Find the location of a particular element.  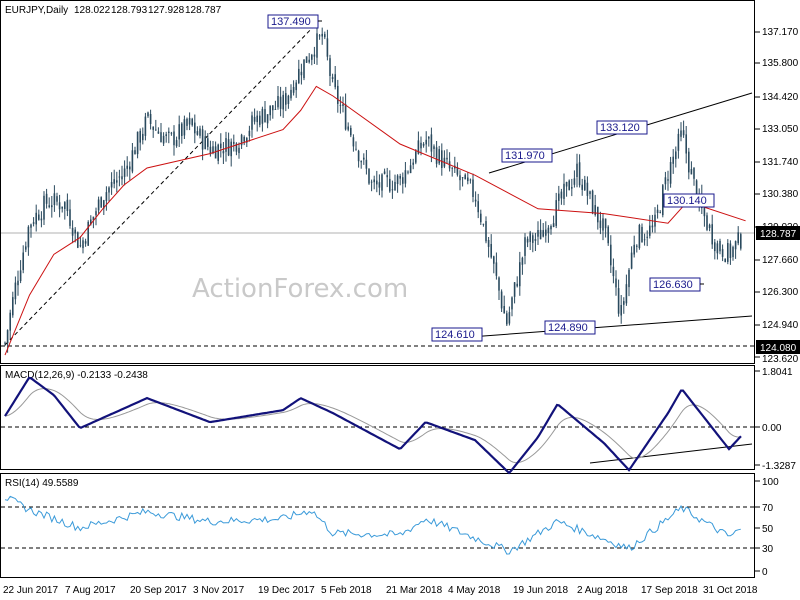

price-tick: 124.940 is located at coordinates (780, 325).